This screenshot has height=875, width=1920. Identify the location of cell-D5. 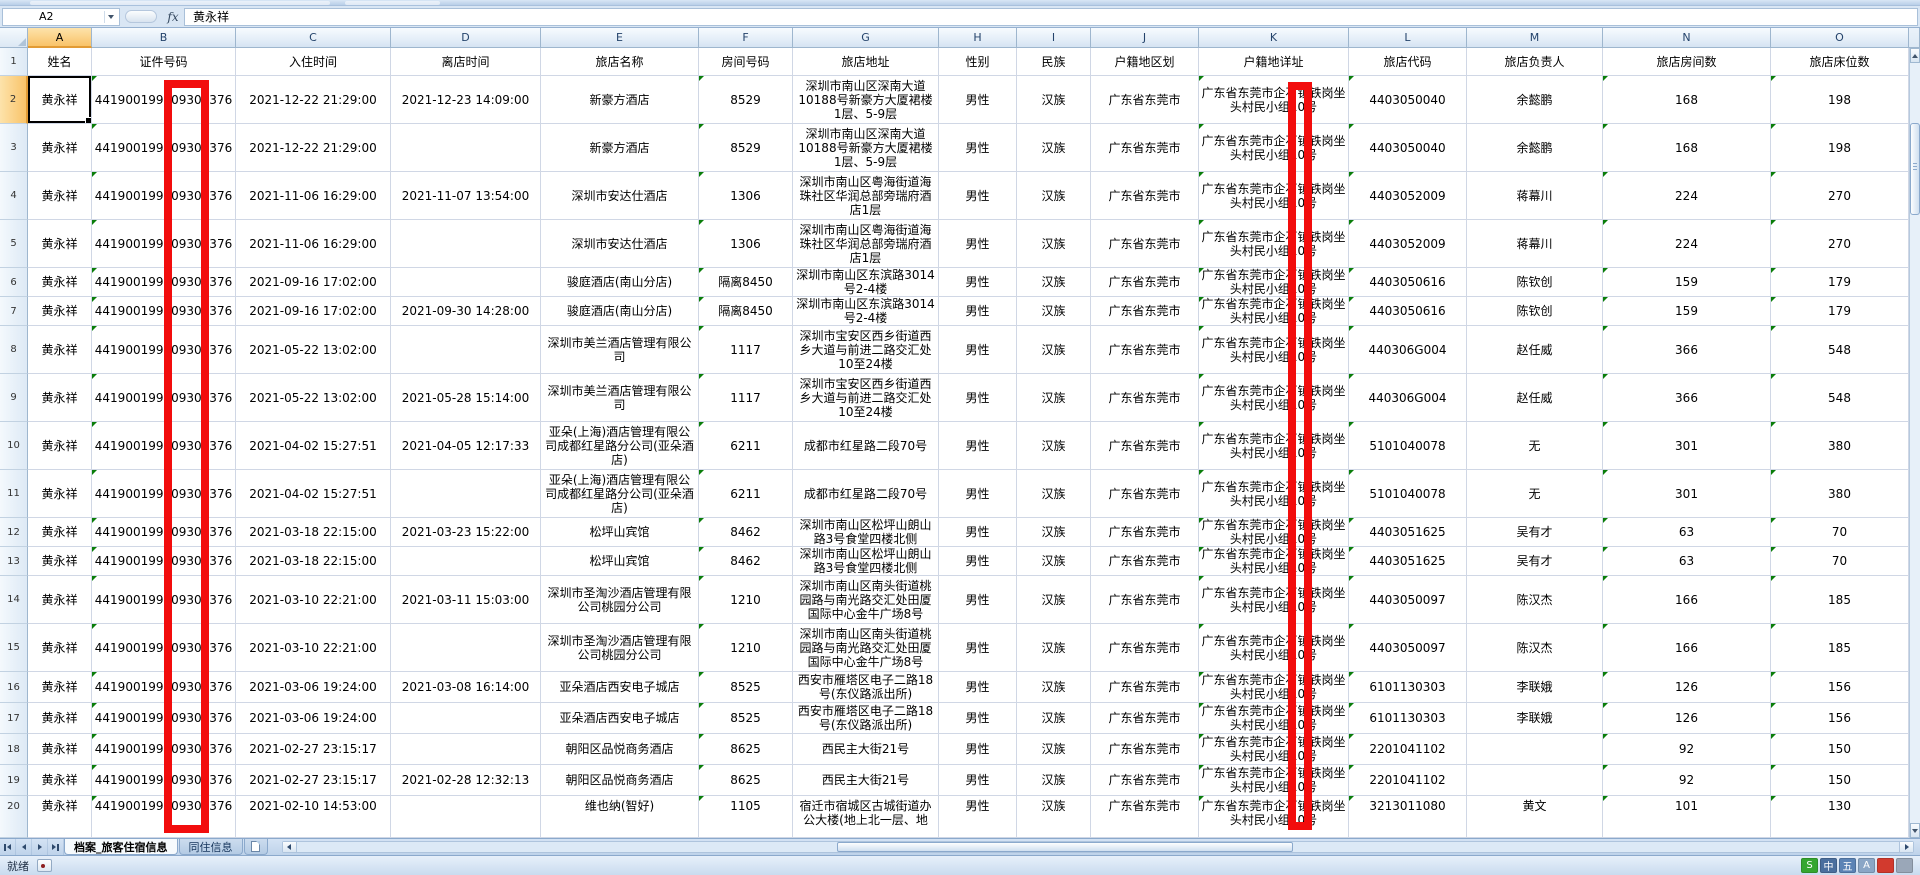
(466, 244).